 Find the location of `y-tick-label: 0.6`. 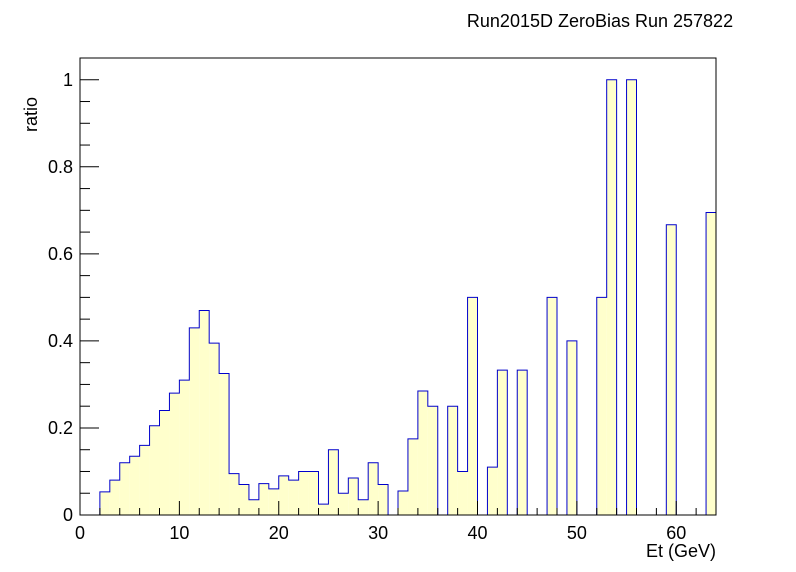

y-tick-label: 0.6 is located at coordinates (60, 254).